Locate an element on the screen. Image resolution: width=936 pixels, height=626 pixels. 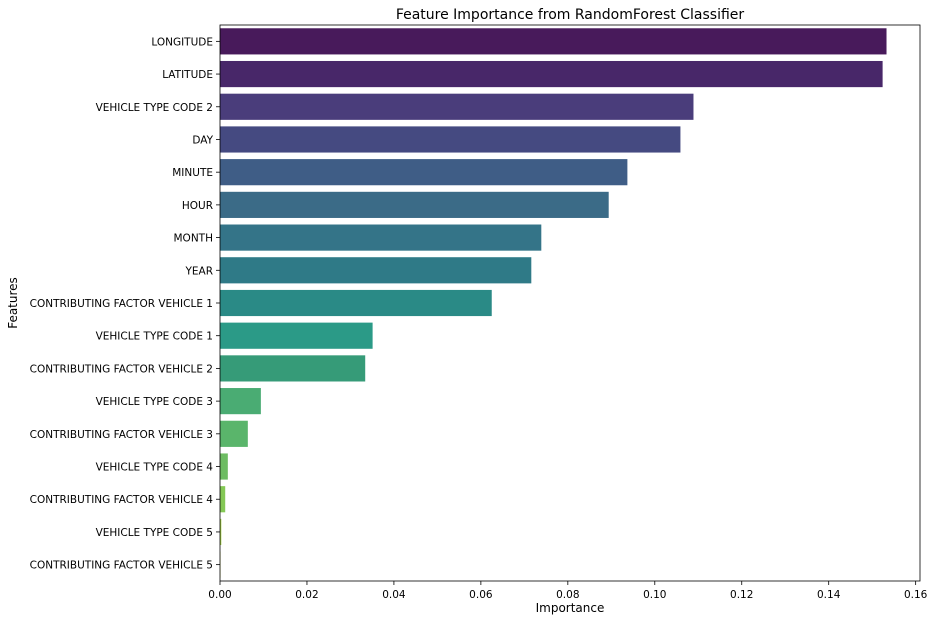
x-tick-label: 0.10 is located at coordinates (654, 595).